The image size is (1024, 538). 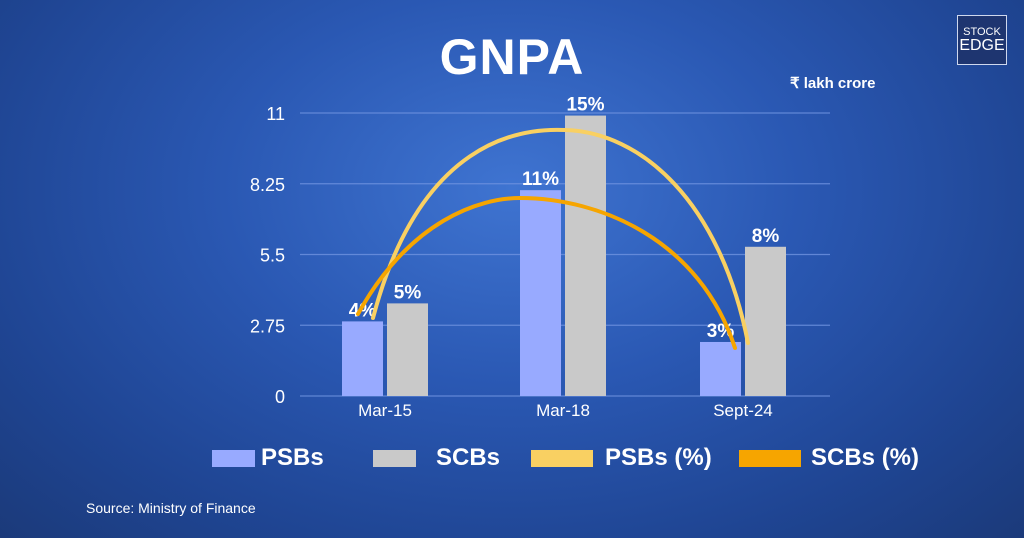 What do you see at coordinates (280, 397) in the screenshot?
I see `y-tick-label: 0` at bounding box center [280, 397].